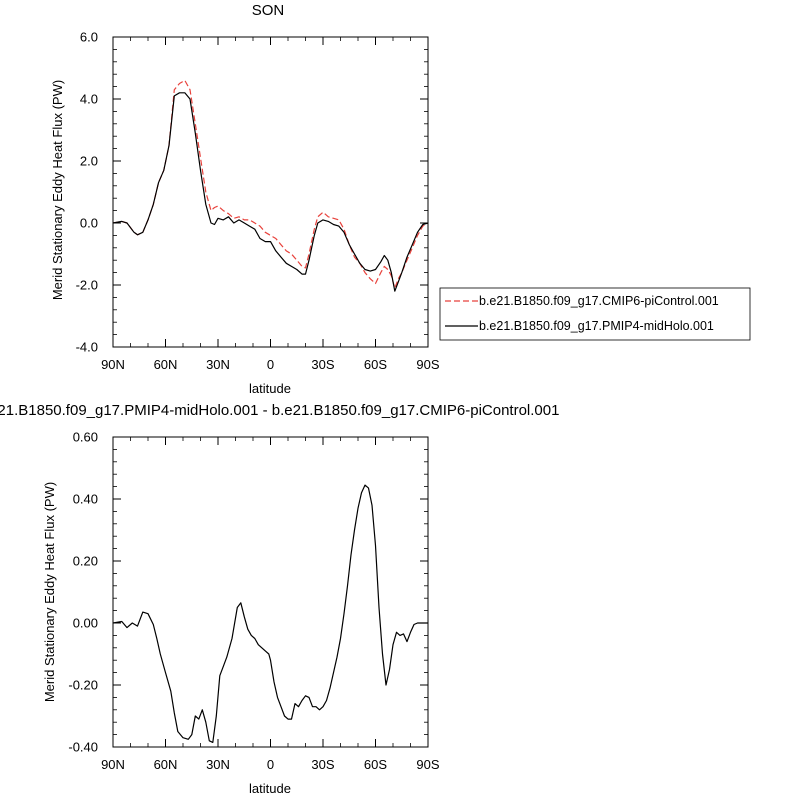 The image size is (800, 800). What do you see at coordinates (85, 499) in the screenshot?
I see `y-tick-label: 0.40` at bounding box center [85, 499].